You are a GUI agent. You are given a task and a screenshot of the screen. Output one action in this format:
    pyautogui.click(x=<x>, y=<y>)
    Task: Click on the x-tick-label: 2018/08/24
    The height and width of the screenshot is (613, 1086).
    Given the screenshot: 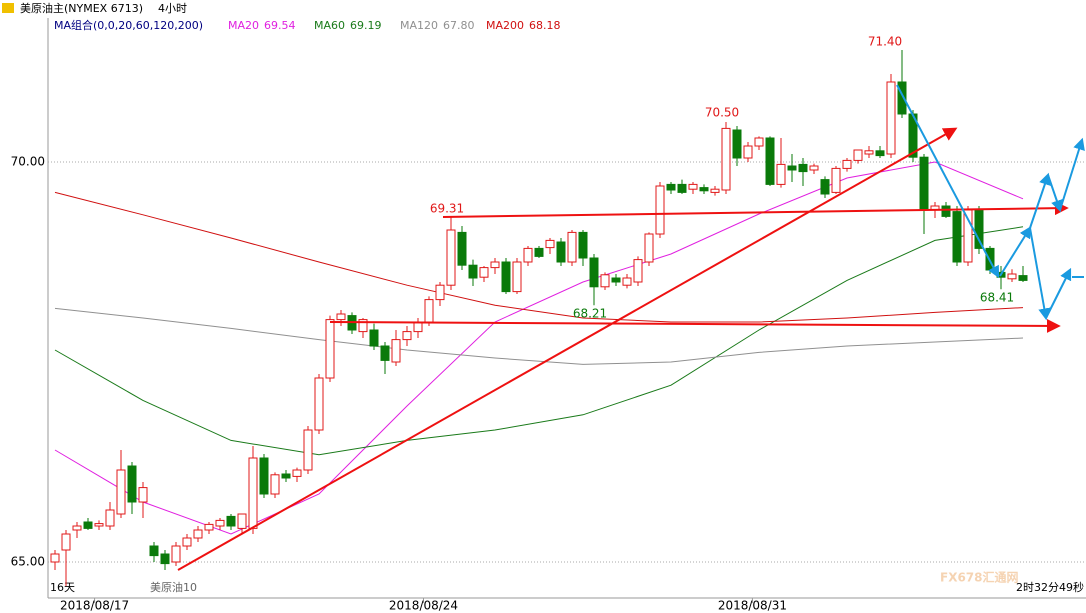 What is the action you would take?
    pyautogui.click(x=423, y=606)
    